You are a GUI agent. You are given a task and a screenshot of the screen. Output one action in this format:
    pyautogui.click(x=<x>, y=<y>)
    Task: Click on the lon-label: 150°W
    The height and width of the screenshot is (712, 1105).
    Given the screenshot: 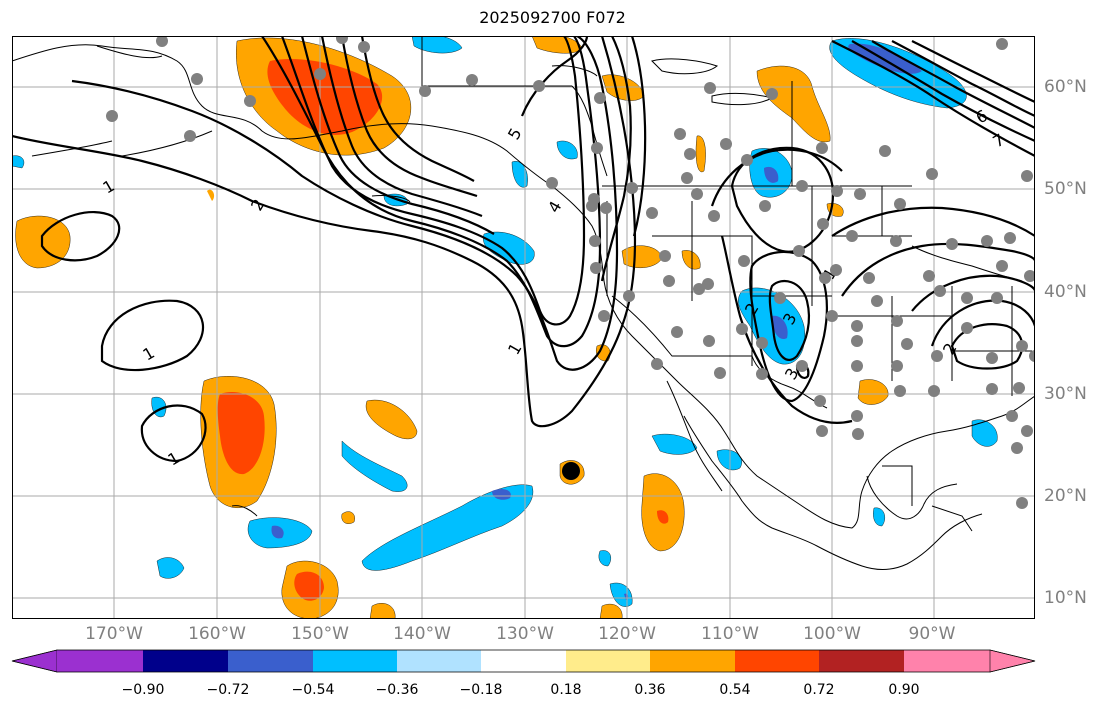 What is the action you would take?
    pyautogui.click(x=320, y=634)
    